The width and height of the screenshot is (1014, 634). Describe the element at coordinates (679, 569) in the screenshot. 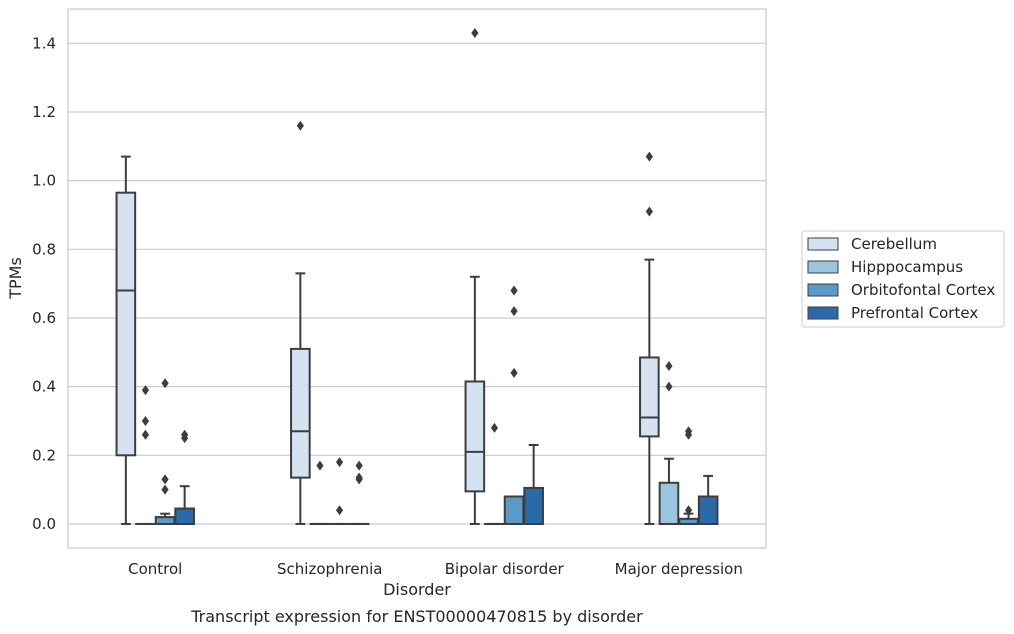

I see `x-tick-label: Major depression` at that location.